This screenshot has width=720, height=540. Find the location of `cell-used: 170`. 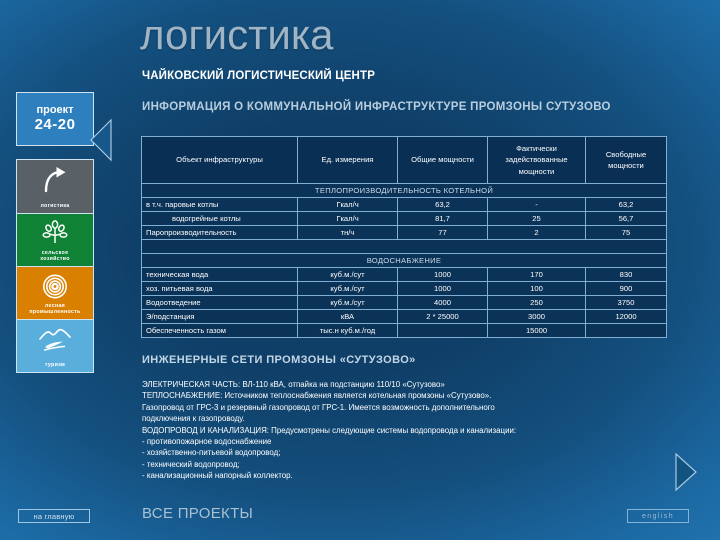

cell-used: 170 is located at coordinates (536, 275).